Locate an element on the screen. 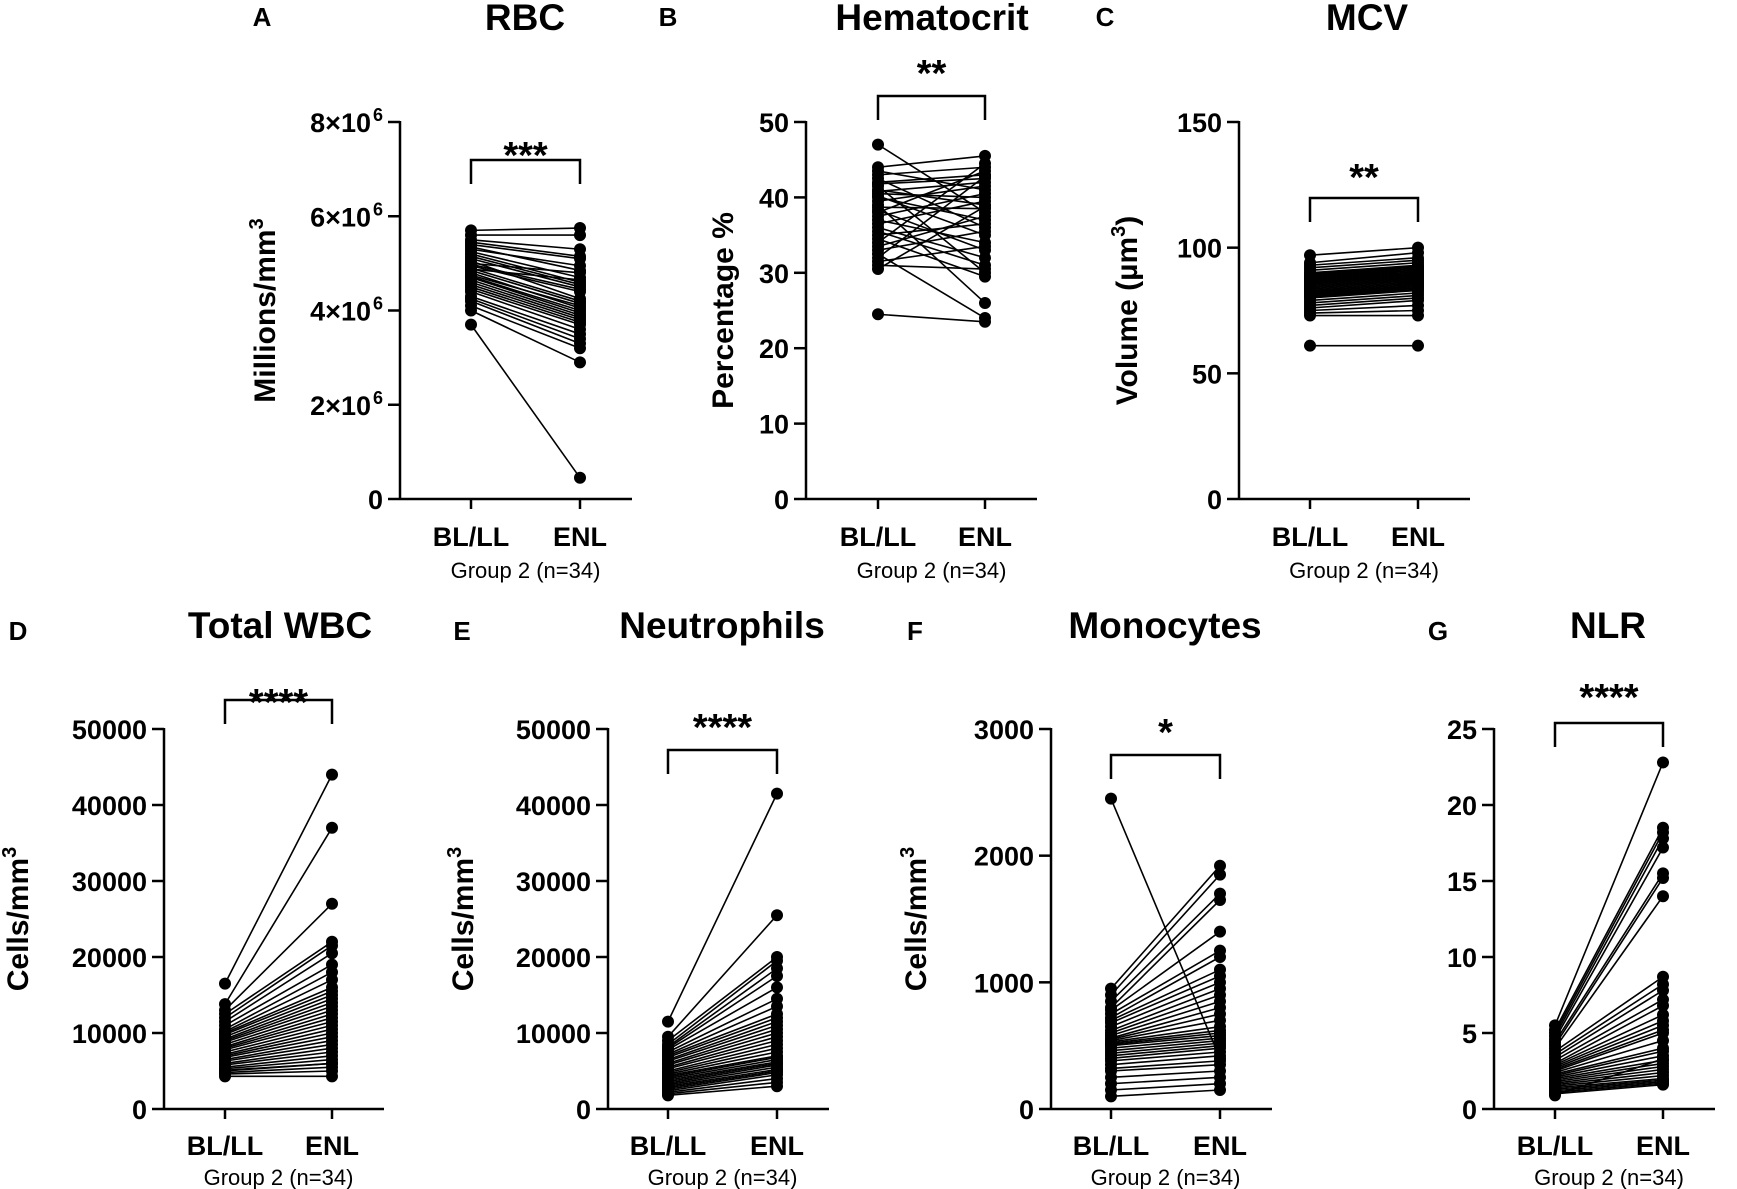  y-tick-label: 100 is located at coordinates (1199, 249).